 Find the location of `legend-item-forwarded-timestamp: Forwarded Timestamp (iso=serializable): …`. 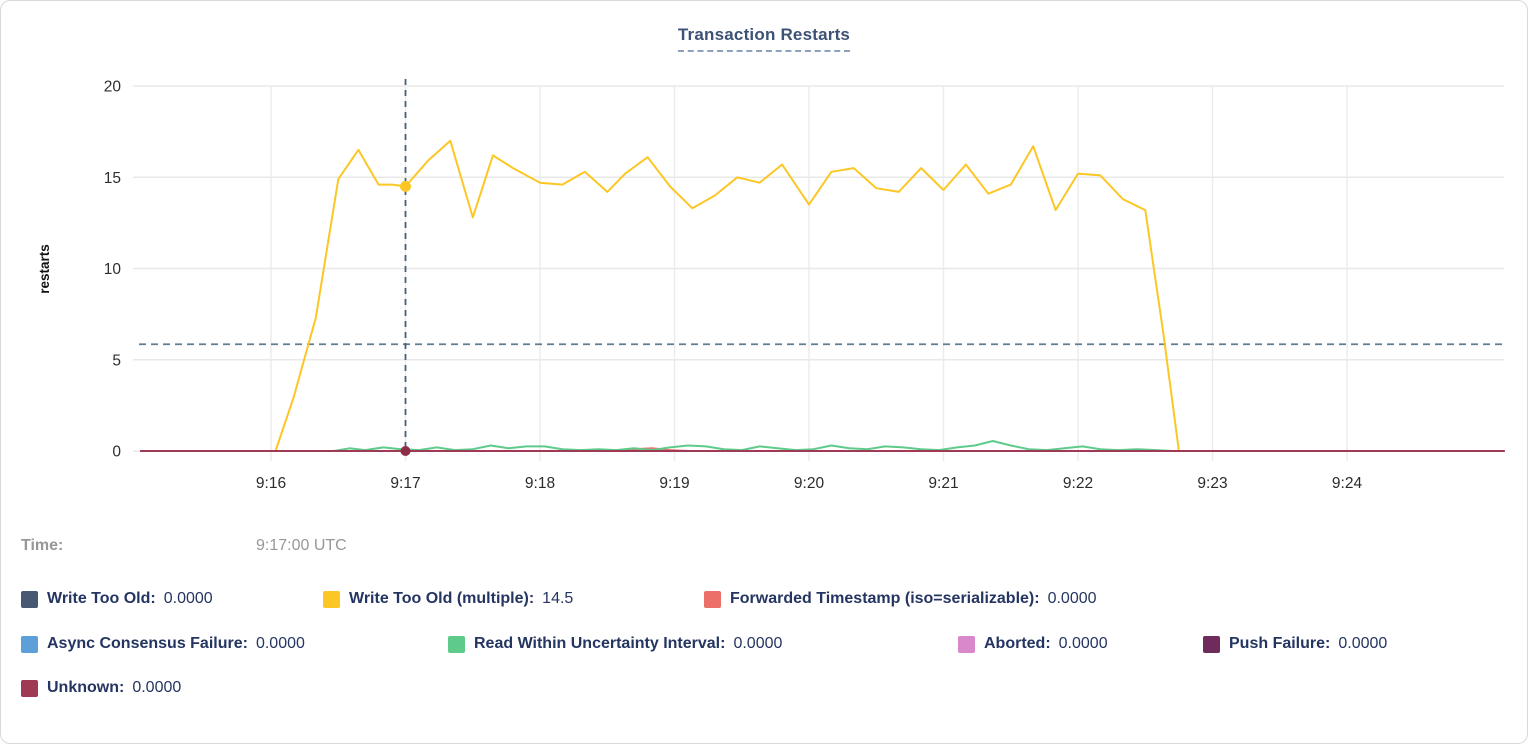

legend-item-forwarded-timestamp: Forwarded Timestamp (iso=serializable): … is located at coordinates (900, 599).